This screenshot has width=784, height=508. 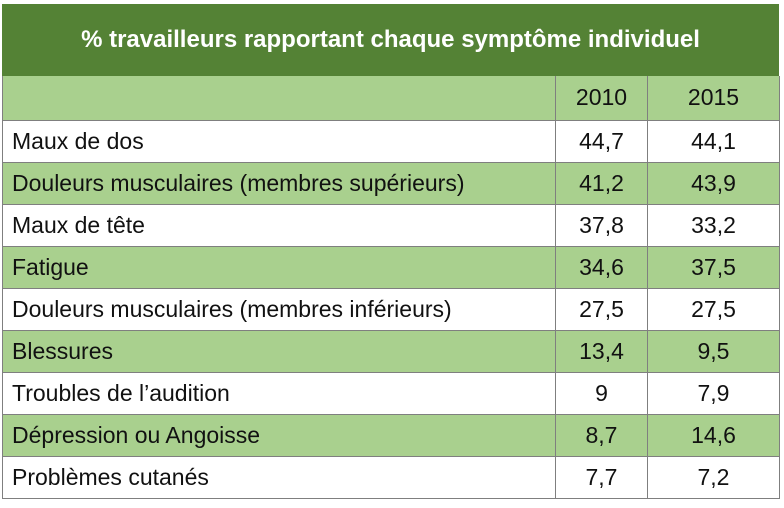 What do you see at coordinates (713, 183) in the screenshot?
I see `value-cell-2015: 43,9` at bounding box center [713, 183].